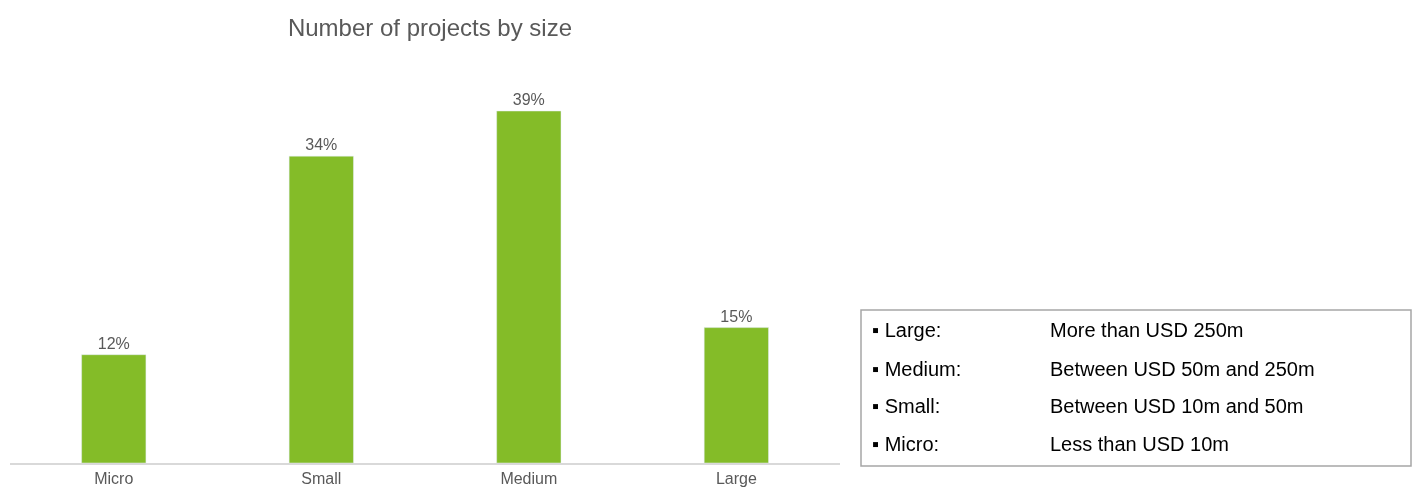 This screenshot has height=504, width=1417. Describe the element at coordinates (321, 479) in the screenshot. I see `x-tick-label: Small` at that location.